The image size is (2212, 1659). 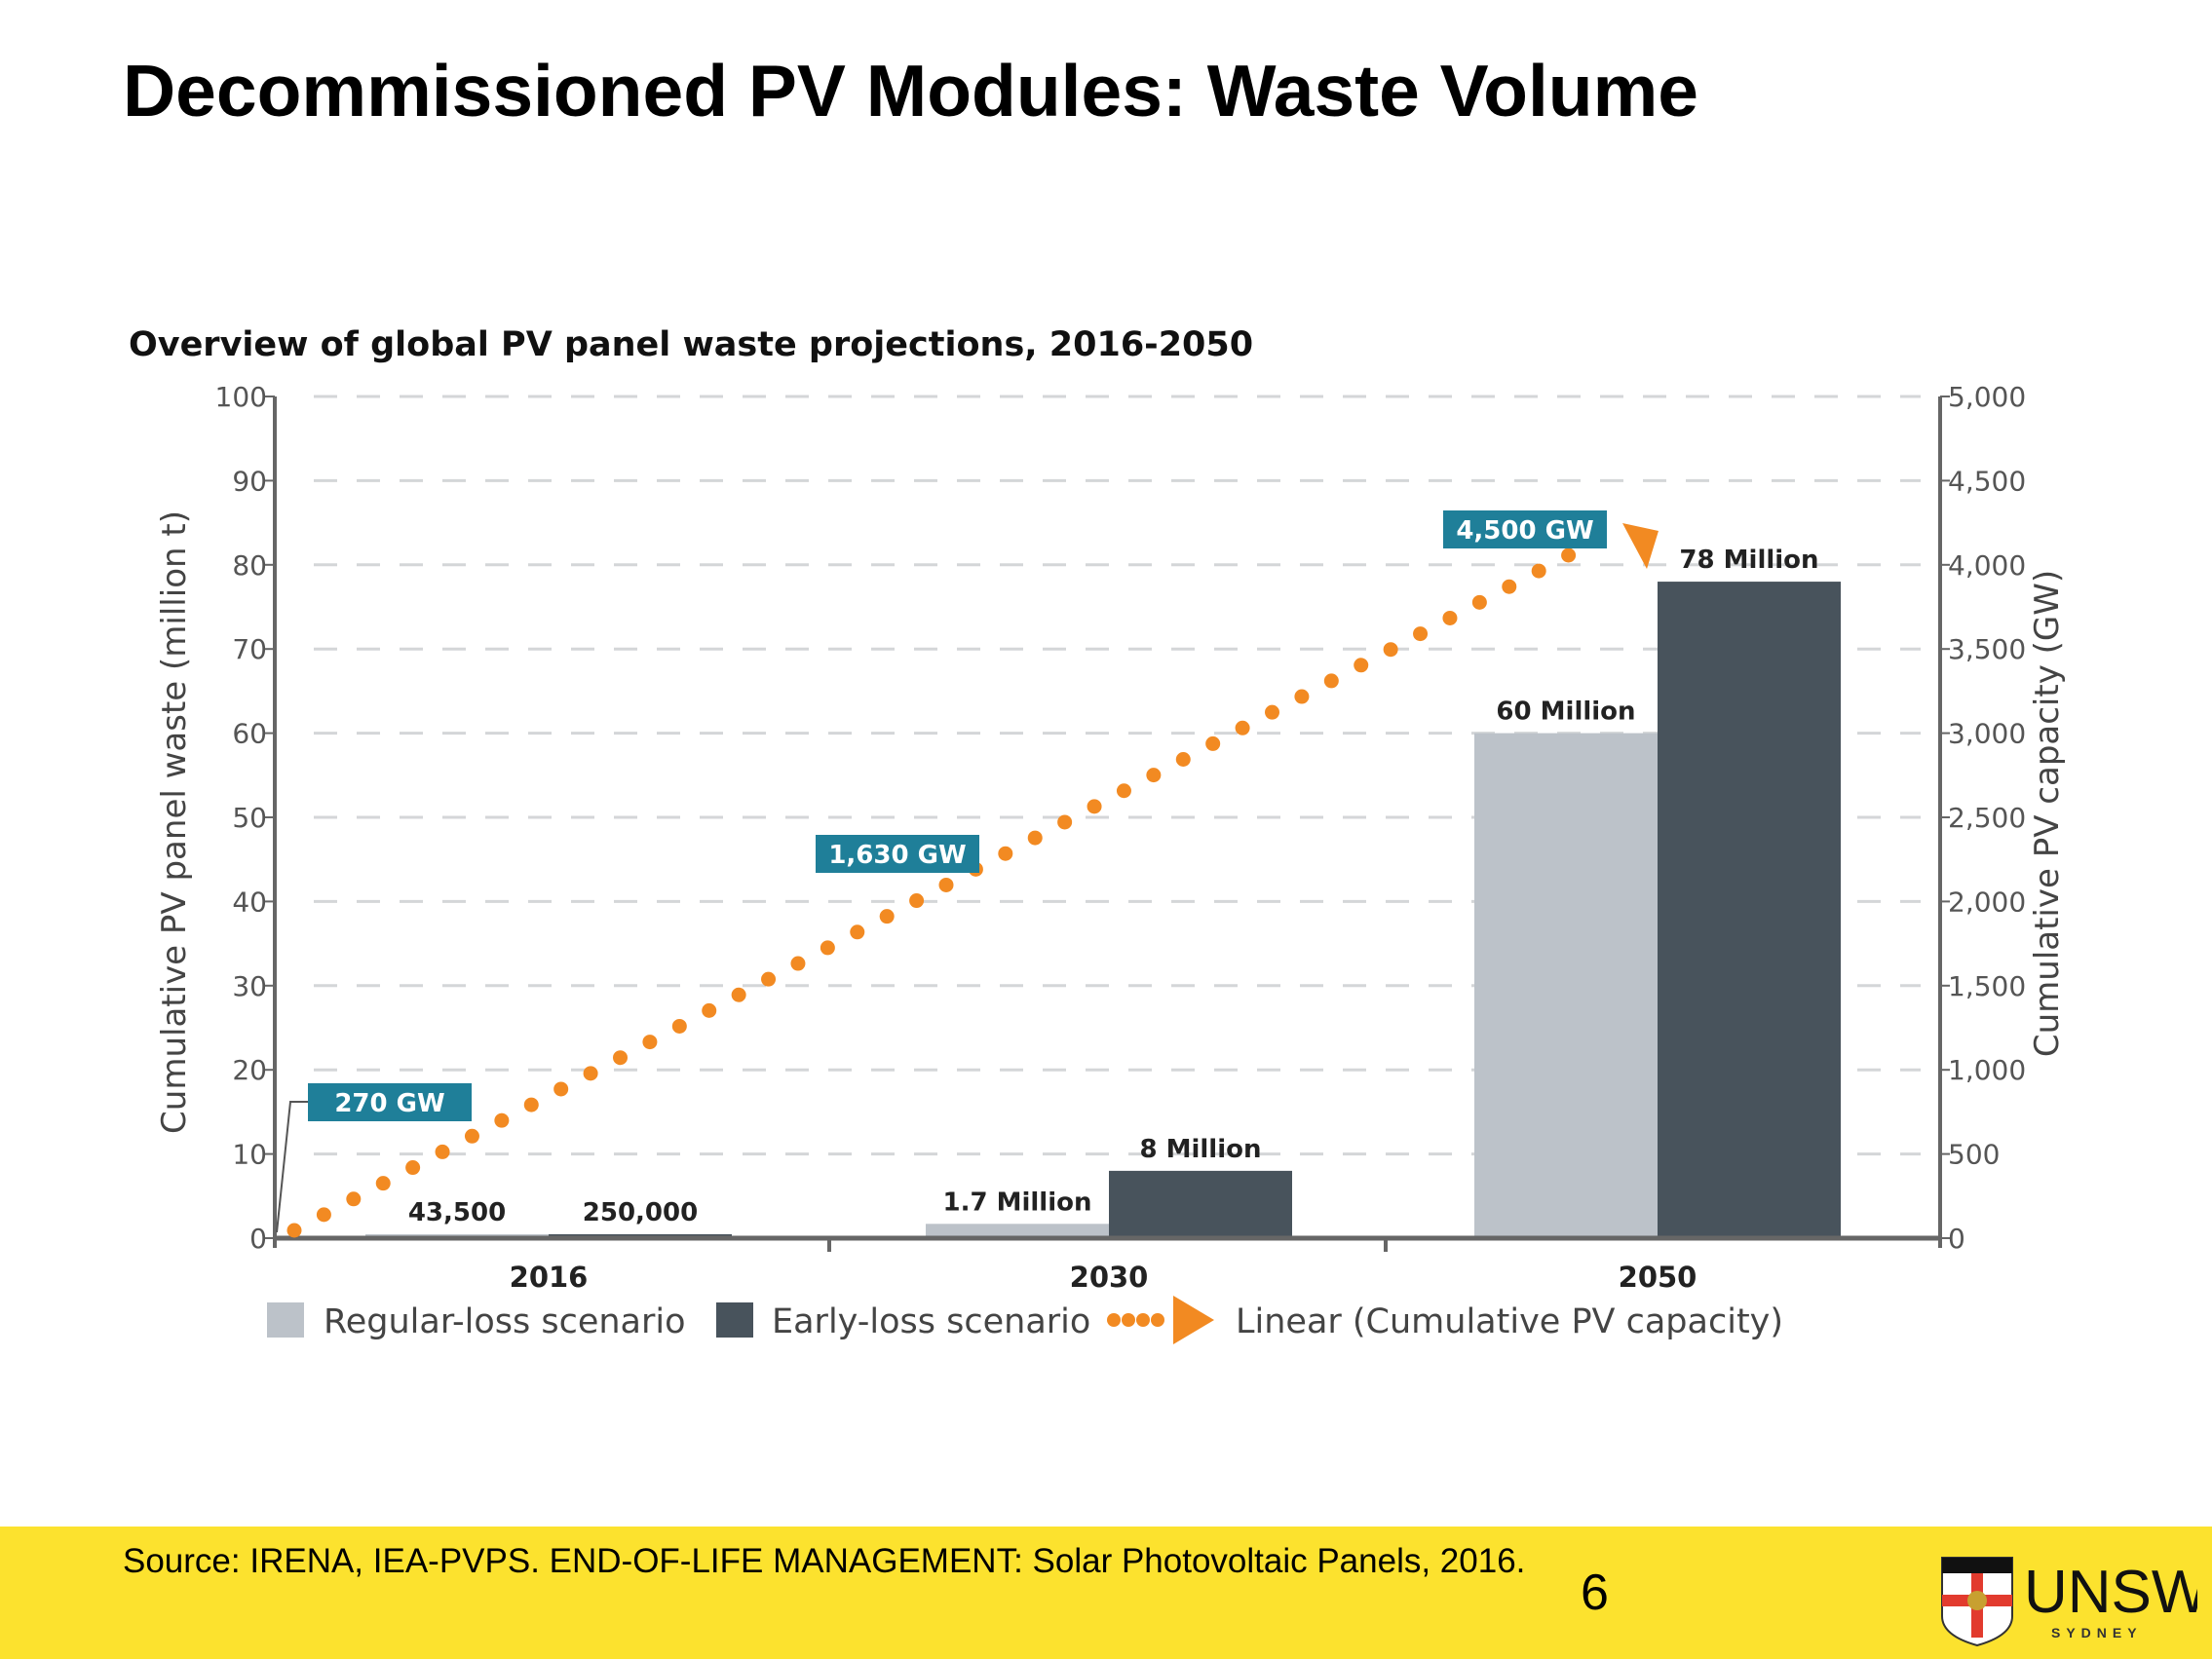 I want to click on bar-data-label: 43,500, so click(x=457, y=1212).